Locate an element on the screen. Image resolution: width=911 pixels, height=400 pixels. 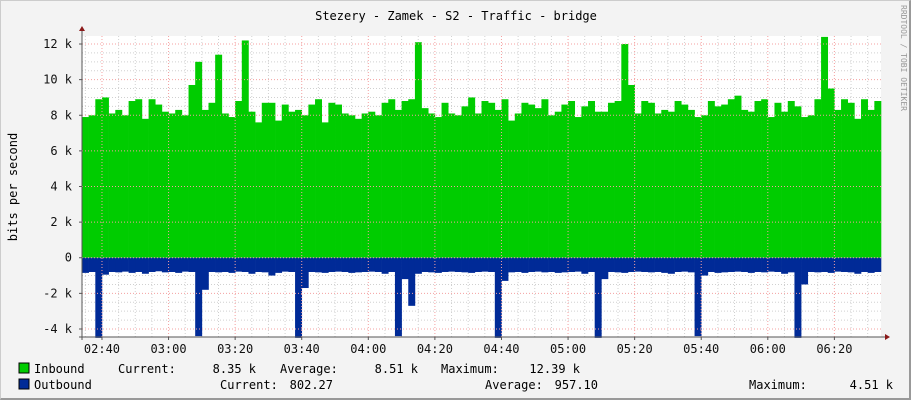
x-tick-label: 04:40 is located at coordinates (501, 349).